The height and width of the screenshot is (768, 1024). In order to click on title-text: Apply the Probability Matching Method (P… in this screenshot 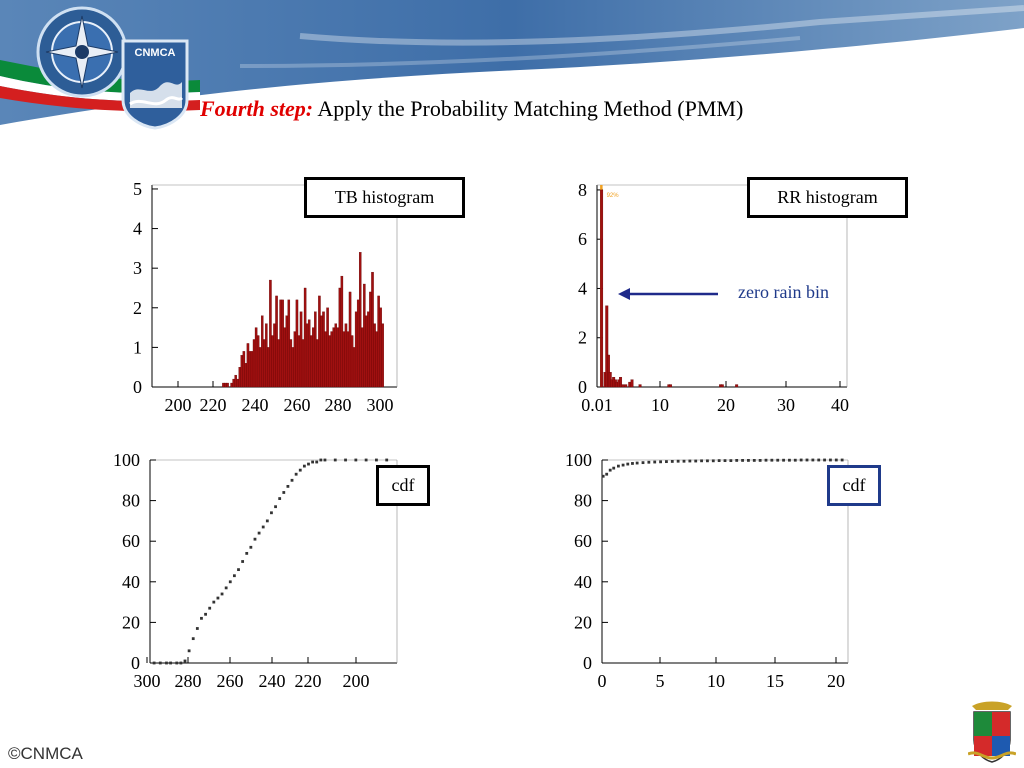, I will do `click(528, 108)`.